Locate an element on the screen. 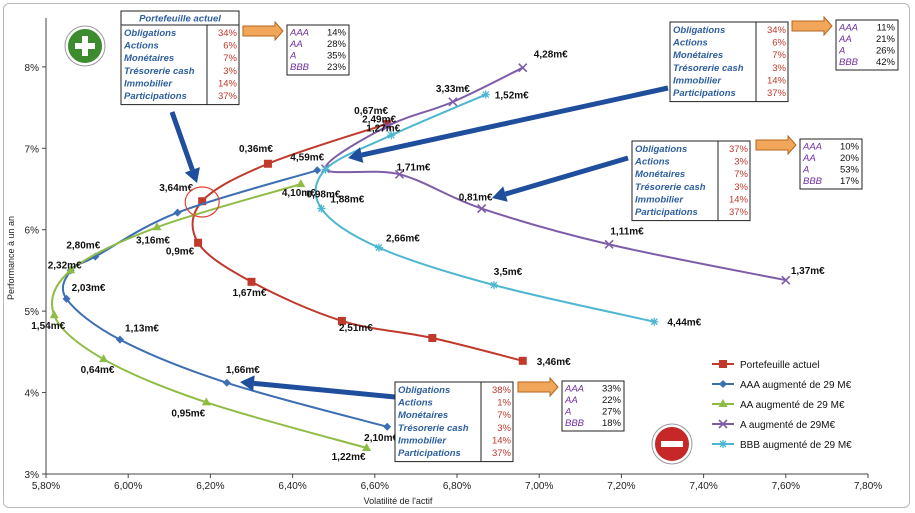 The image size is (915, 513). point-label: 4,59m€ is located at coordinates (307, 157).